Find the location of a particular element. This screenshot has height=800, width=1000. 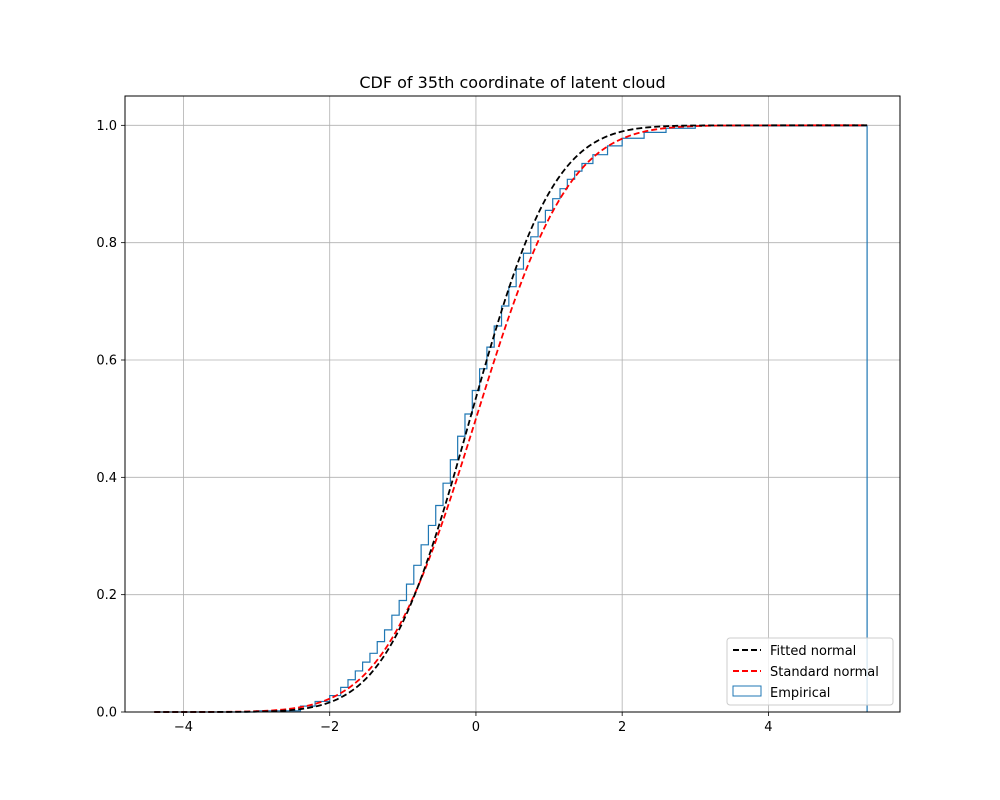

x-axis-ticks: −4 −2 0 2 4 is located at coordinates (473, 723).